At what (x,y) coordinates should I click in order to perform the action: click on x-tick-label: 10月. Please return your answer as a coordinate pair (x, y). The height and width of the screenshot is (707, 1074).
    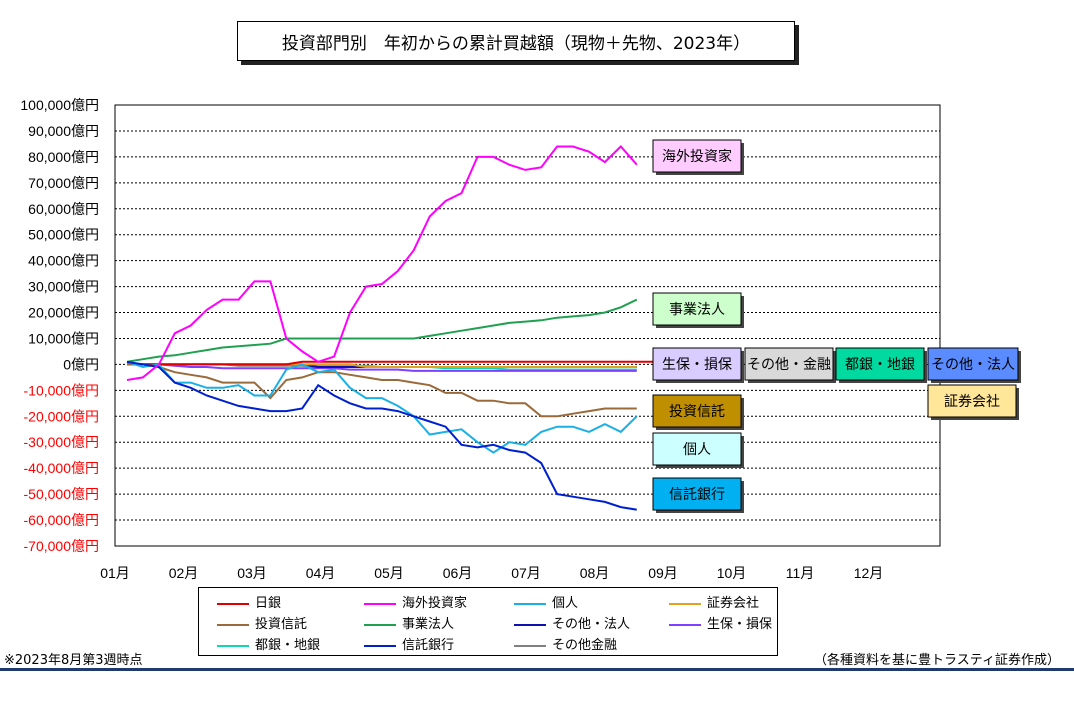
    Looking at the image, I should click on (732, 573).